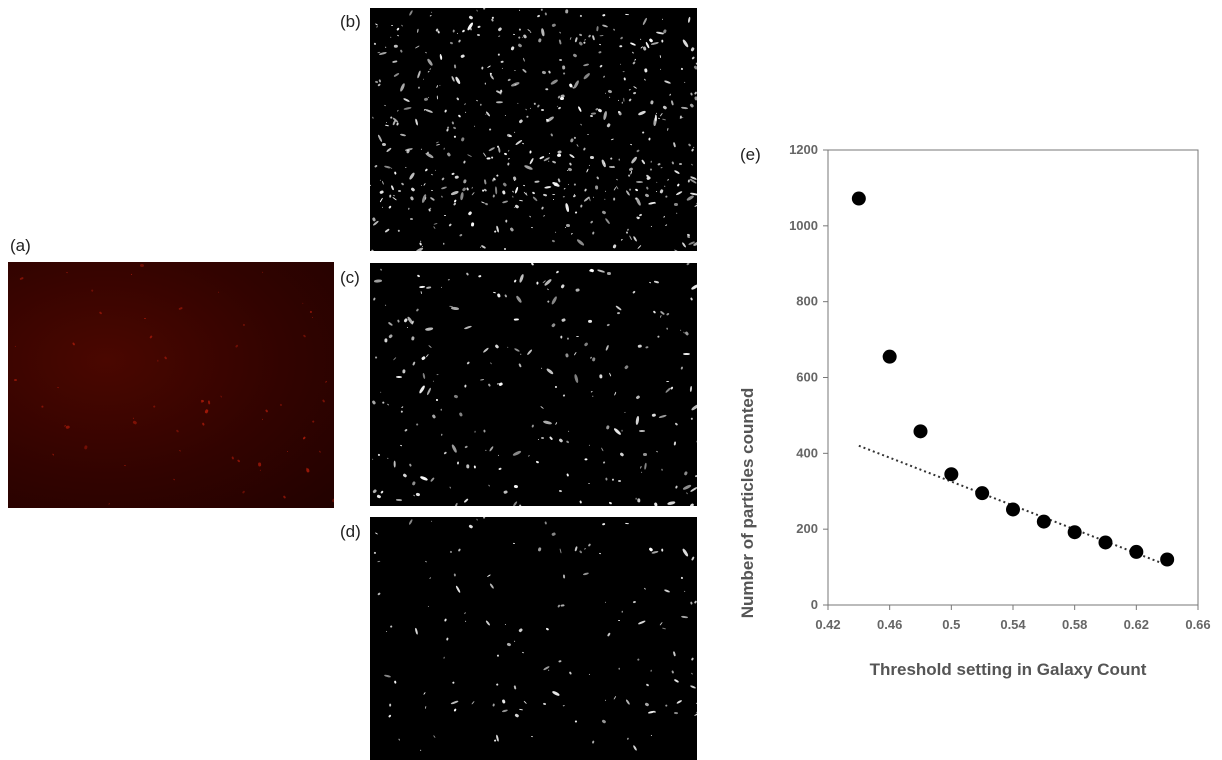 Image resolution: width=1222 pixels, height=760 pixels. What do you see at coordinates (807, 452) in the screenshot?
I see `y-tick-label: 400` at bounding box center [807, 452].